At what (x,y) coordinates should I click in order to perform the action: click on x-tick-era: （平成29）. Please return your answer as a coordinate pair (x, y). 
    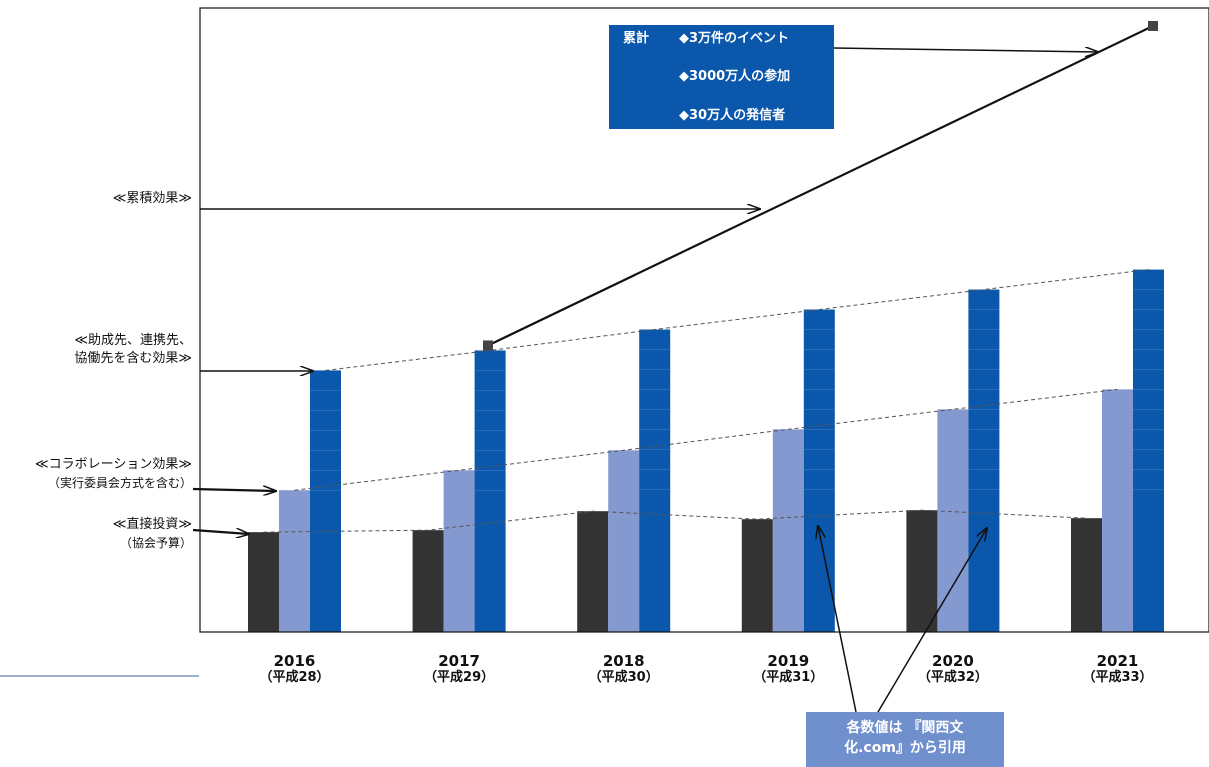
    Looking at the image, I should click on (459, 677).